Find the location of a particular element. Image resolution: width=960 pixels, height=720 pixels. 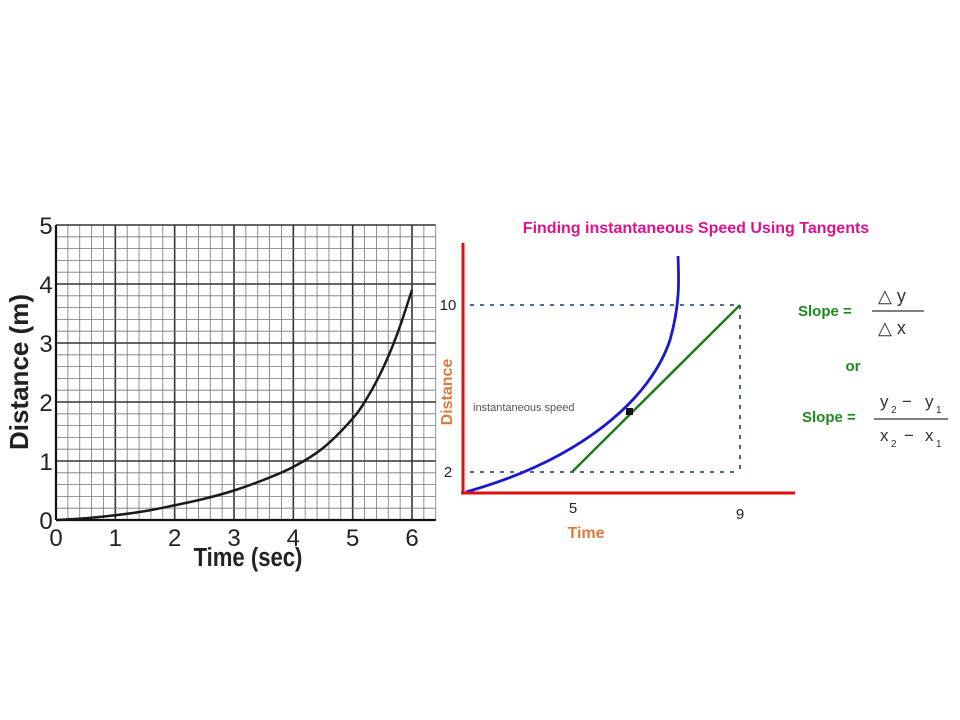

numerator-y1-sub: 1 is located at coordinates (939, 410).